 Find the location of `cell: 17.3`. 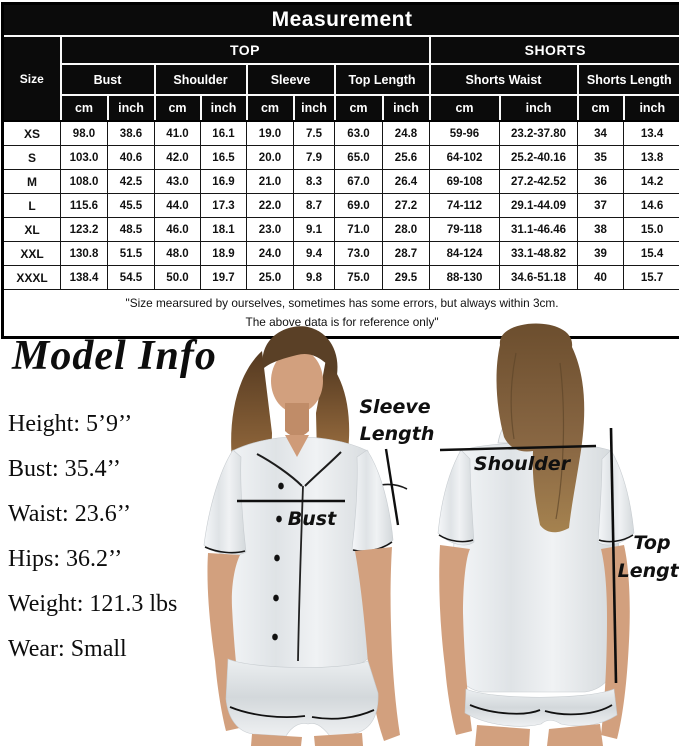

cell: 17.3 is located at coordinates (223, 205).